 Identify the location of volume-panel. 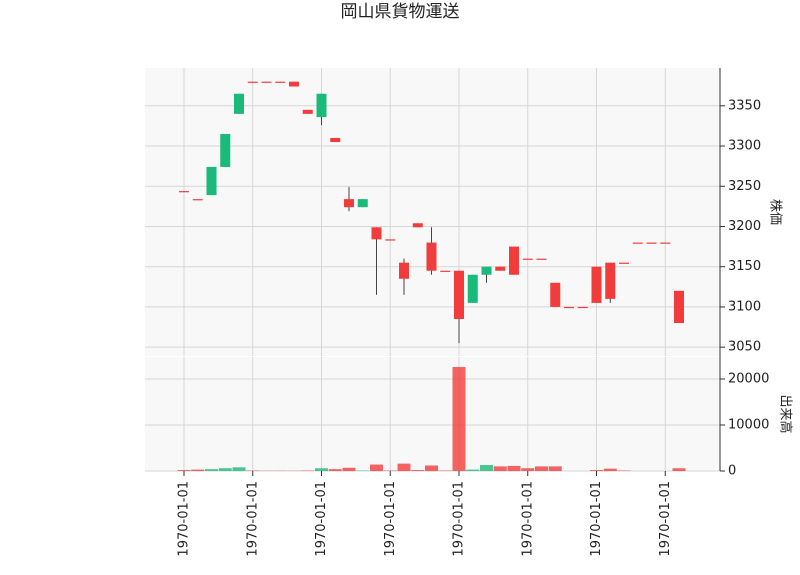
(432, 414).